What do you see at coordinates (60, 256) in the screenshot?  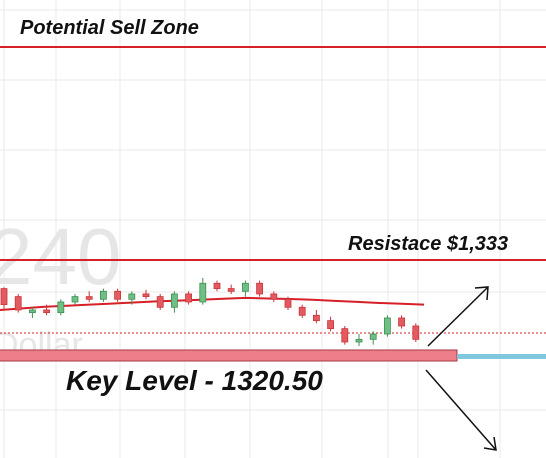 I see `watermark-number: 240` at bounding box center [60, 256].